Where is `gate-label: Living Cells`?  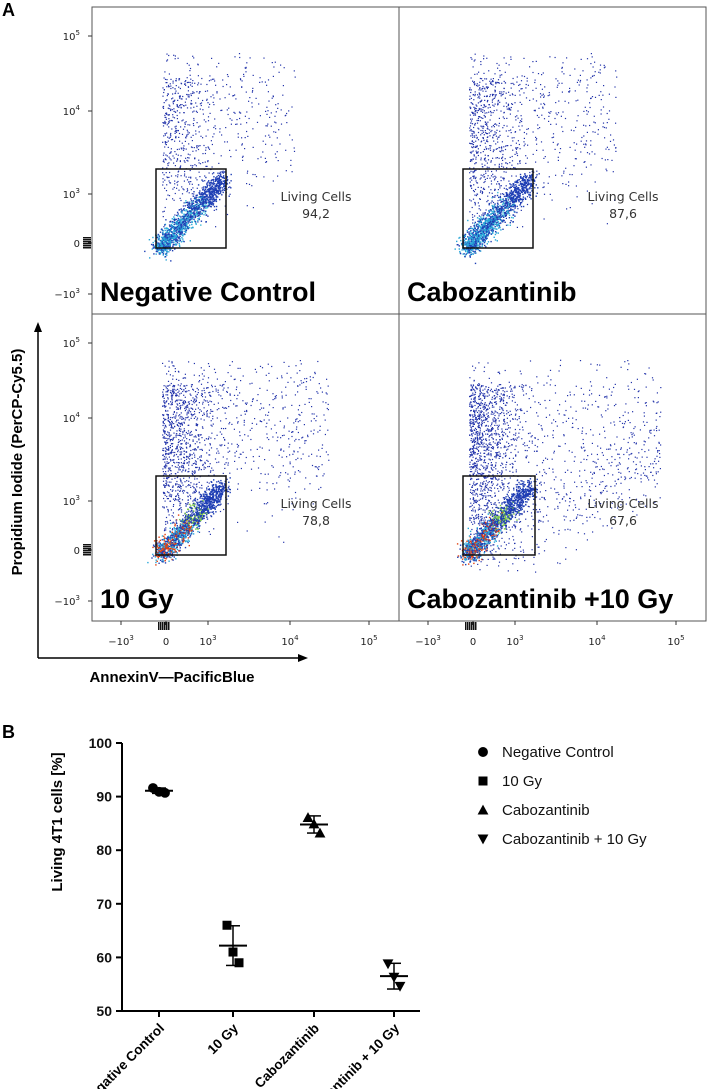
gate-label: Living Cells is located at coordinates (315, 196).